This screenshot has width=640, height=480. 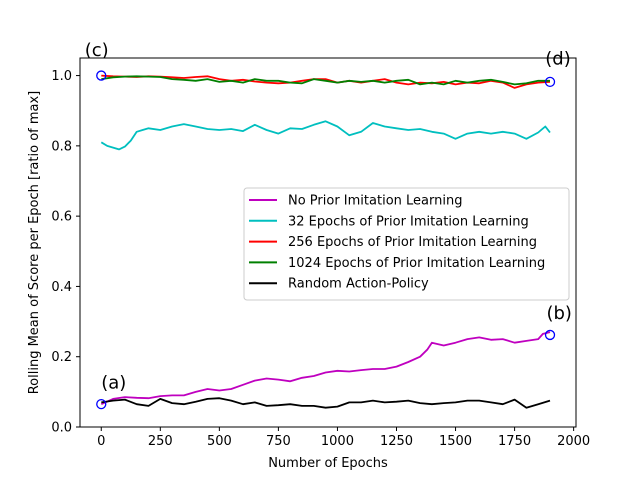 I want to click on annotation-label-1: (b), so click(x=558, y=313).